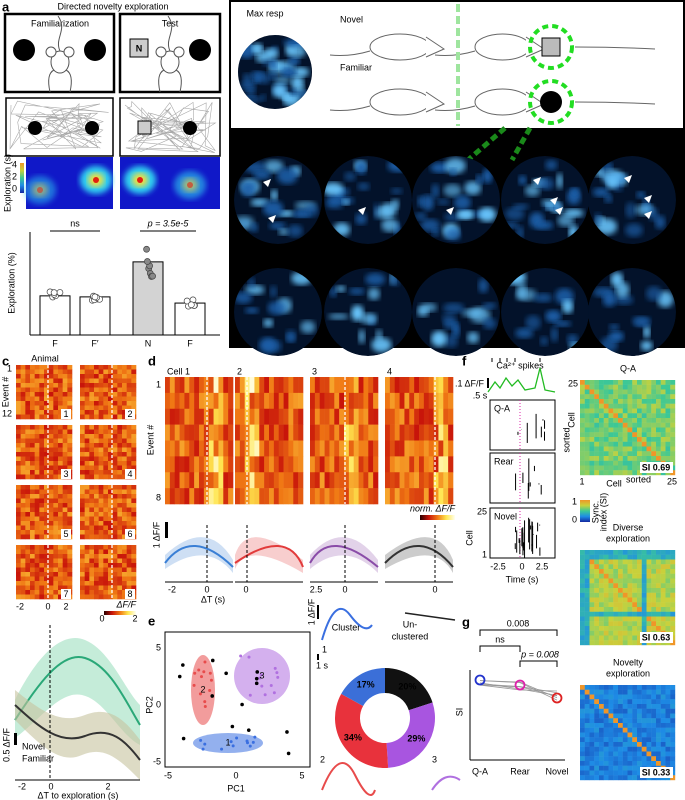 This screenshot has width=685, height=800. What do you see at coordinates (656, 467) in the screenshot?
I see `si-label: SI 0.69` at bounding box center [656, 467].